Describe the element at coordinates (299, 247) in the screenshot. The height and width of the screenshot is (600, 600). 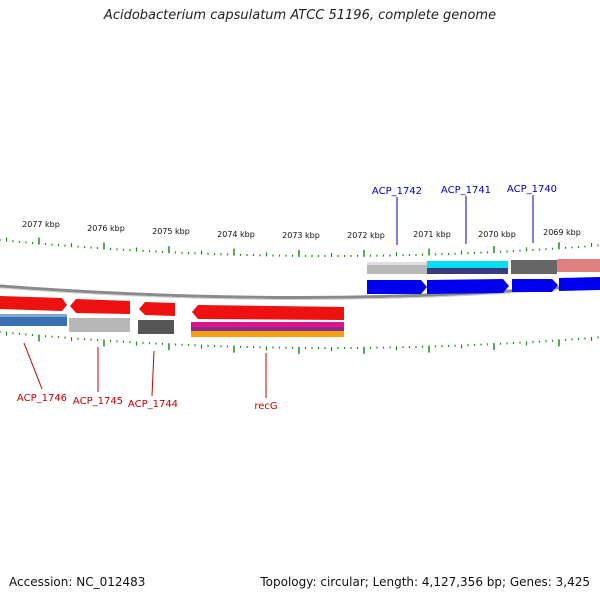
I see `scale-ticks-top` at that location.